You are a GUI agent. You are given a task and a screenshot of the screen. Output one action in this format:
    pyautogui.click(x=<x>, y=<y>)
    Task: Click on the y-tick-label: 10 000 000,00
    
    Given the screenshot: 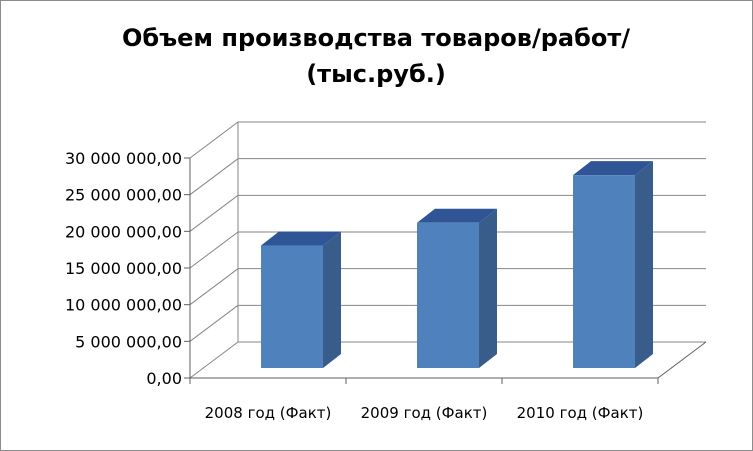 What is the action you would take?
    pyautogui.click(x=123, y=305)
    